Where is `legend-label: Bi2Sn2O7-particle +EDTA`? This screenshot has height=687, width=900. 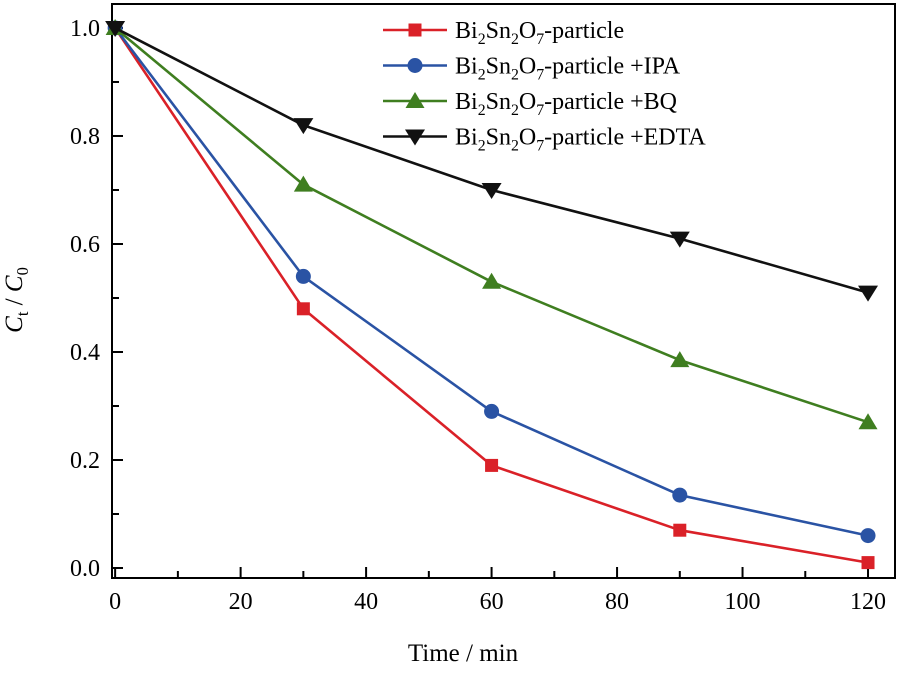
legend-label: Bi2Sn2O7-particle +EDTA is located at coordinates (580, 140).